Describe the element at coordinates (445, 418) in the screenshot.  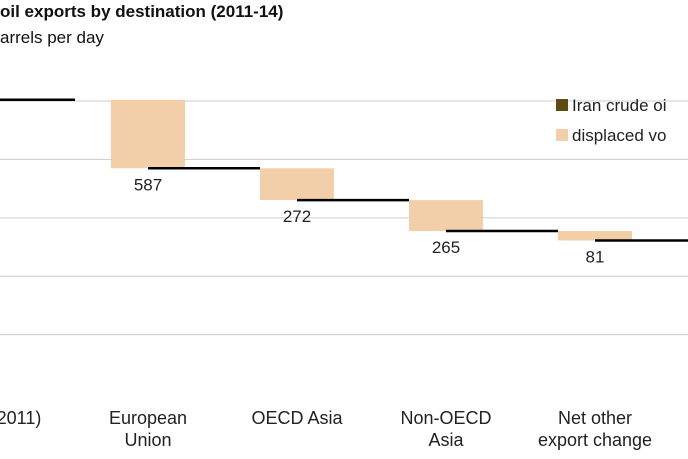
I see `category-tick-label: Non-OECD` at that location.